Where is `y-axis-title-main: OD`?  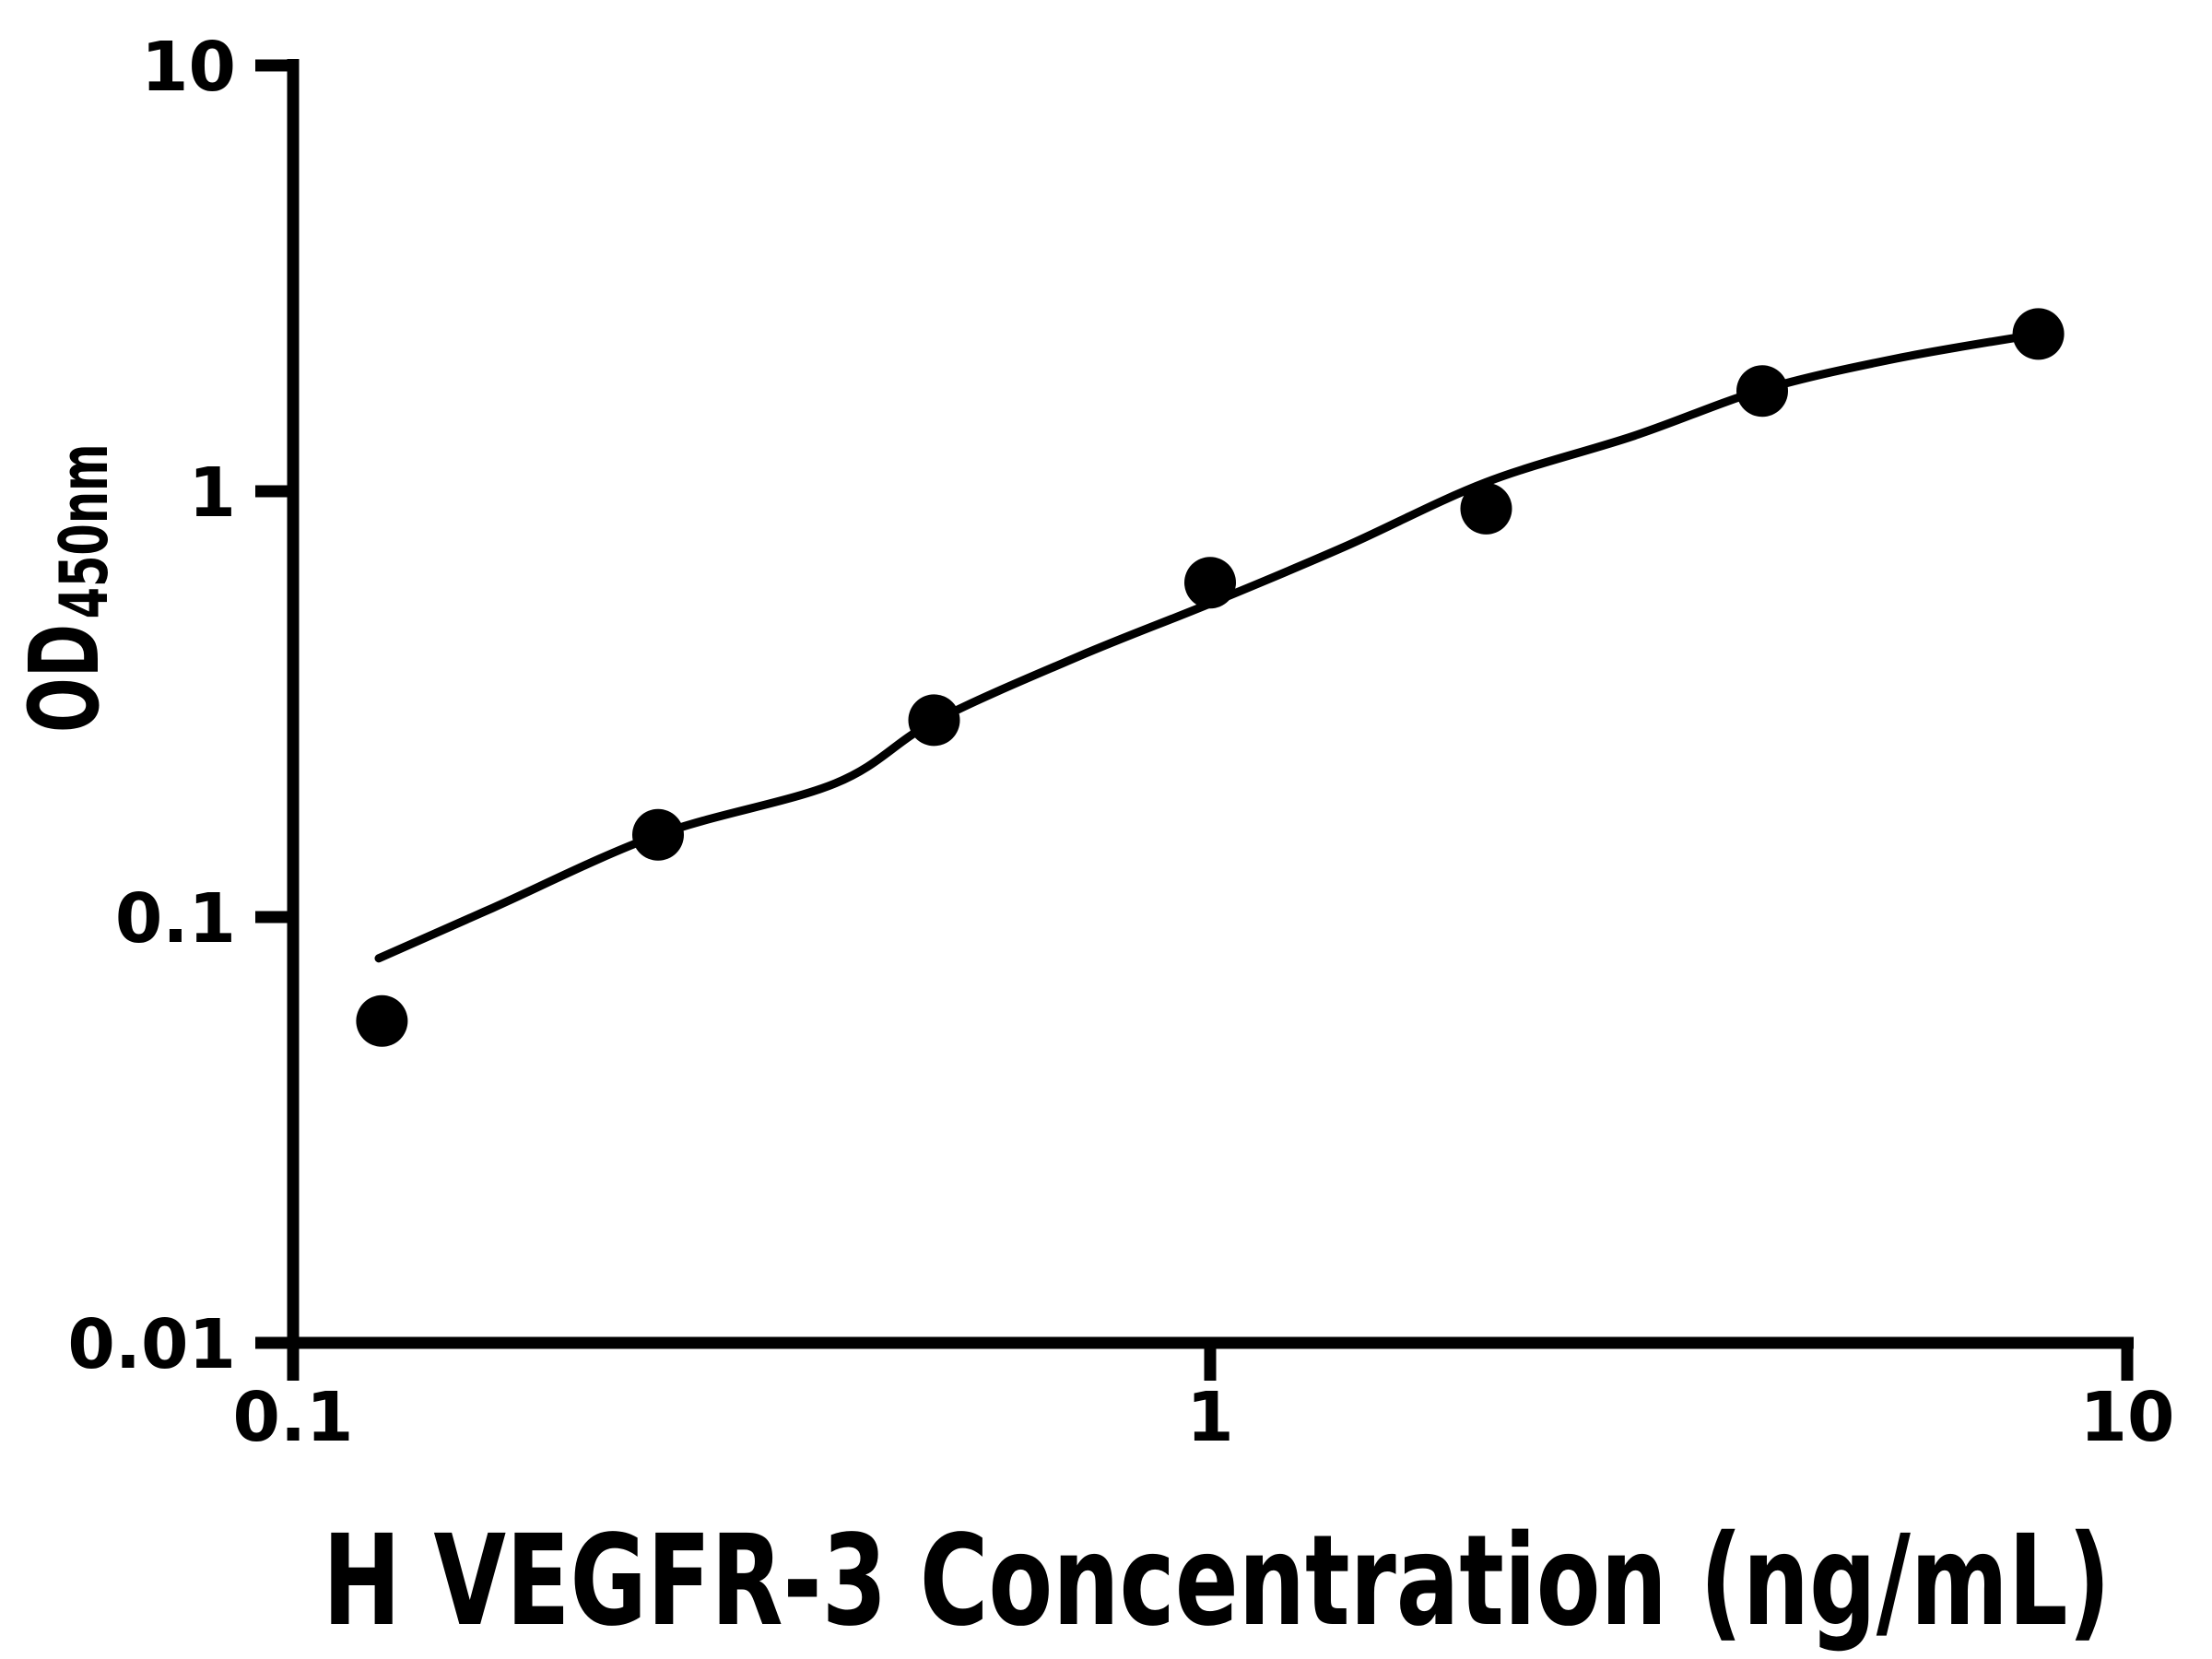
y-axis-title-main: OD is located at coordinates (64, 678).